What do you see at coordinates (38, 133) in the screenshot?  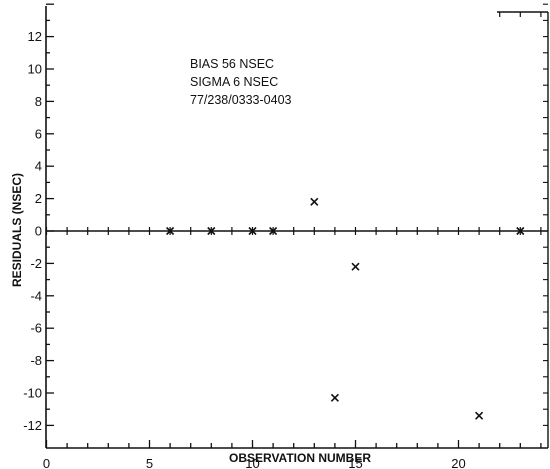 I see `y-tick-label-6: 6` at bounding box center [38, 133].